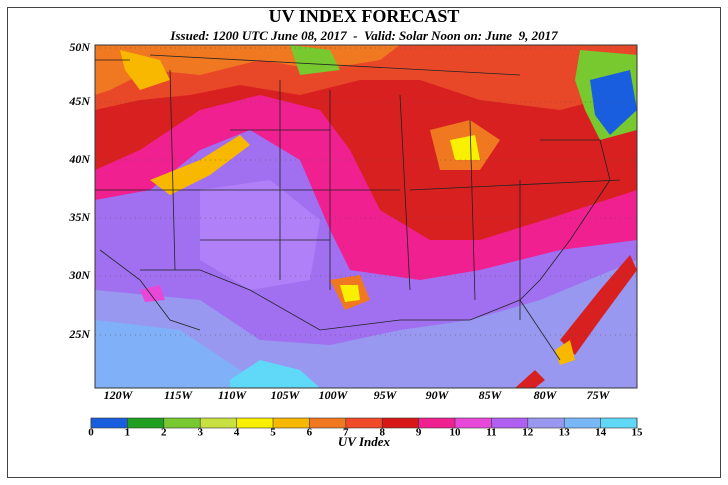 The height and width of the screenshot is (485, 728). Describe the element at coordinates (91, 433) in the screenshot. I see `colorbar-tick-label: 0` at that location.